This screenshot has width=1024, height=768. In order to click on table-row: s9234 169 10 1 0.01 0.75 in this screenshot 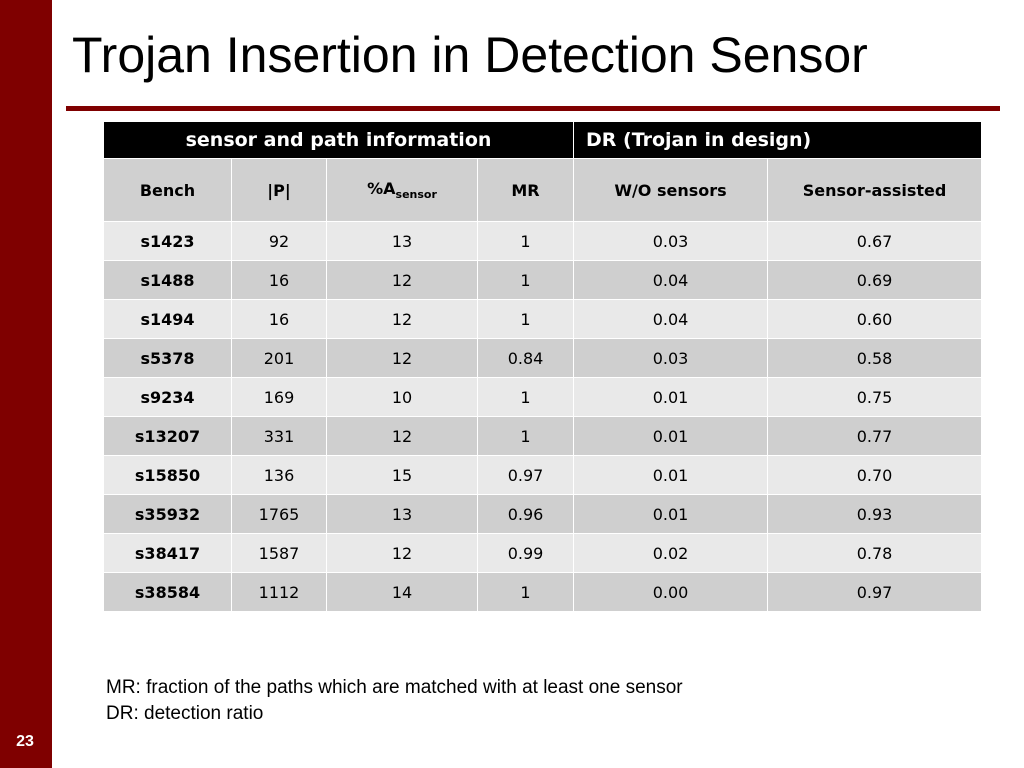, I will do `click(542, 397)`.